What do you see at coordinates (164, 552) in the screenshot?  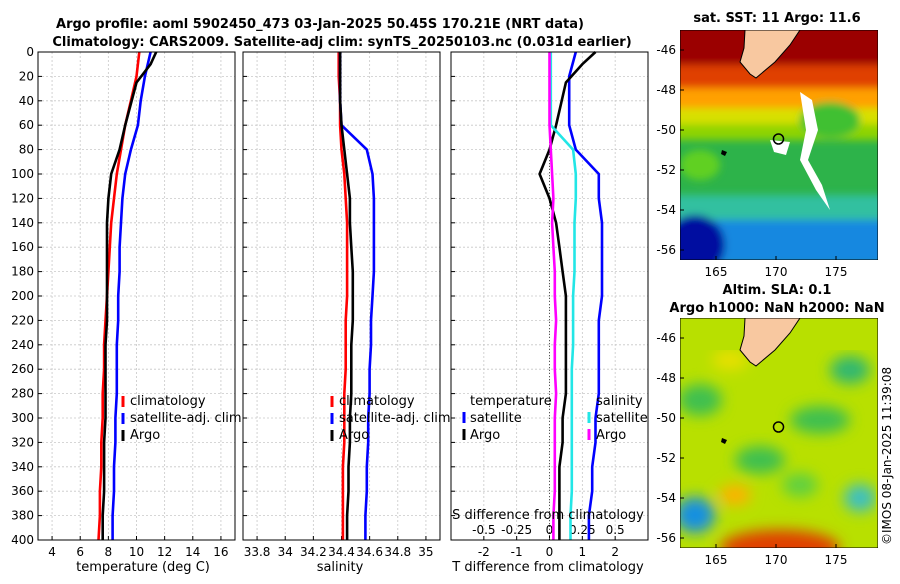 I see `x-tick-label: 12` at bounding box center [164, 552].